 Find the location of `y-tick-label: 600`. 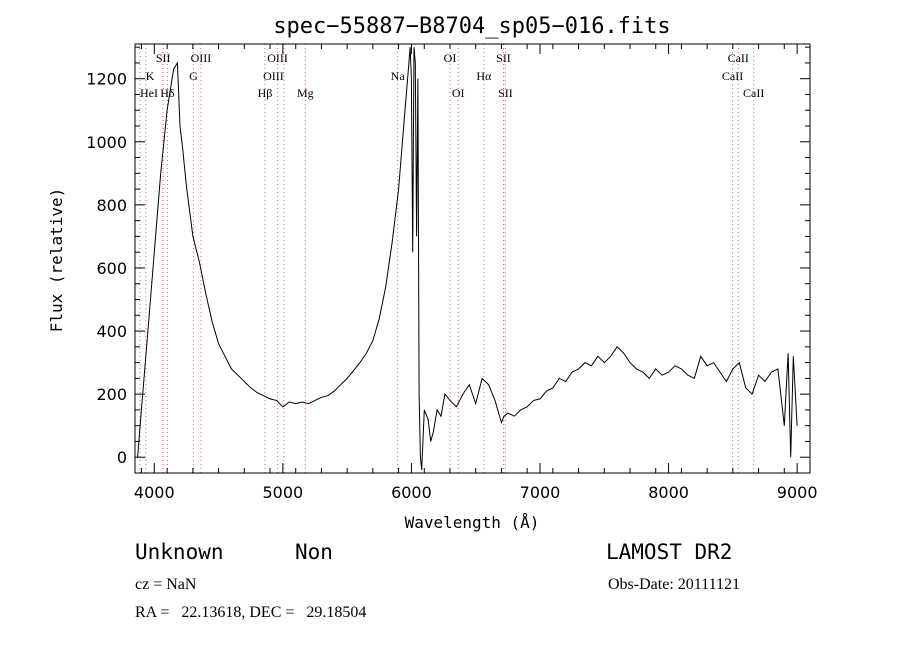

y-tick-label: 600 is located at coordinates (111, 268).